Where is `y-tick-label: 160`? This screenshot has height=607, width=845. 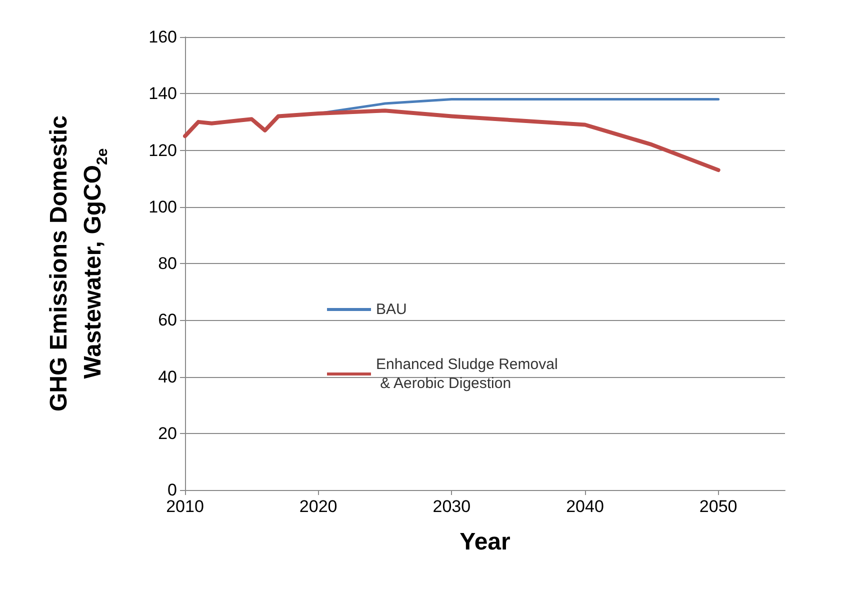
y-tick-label: 160 is located at coordinates (162, 37).